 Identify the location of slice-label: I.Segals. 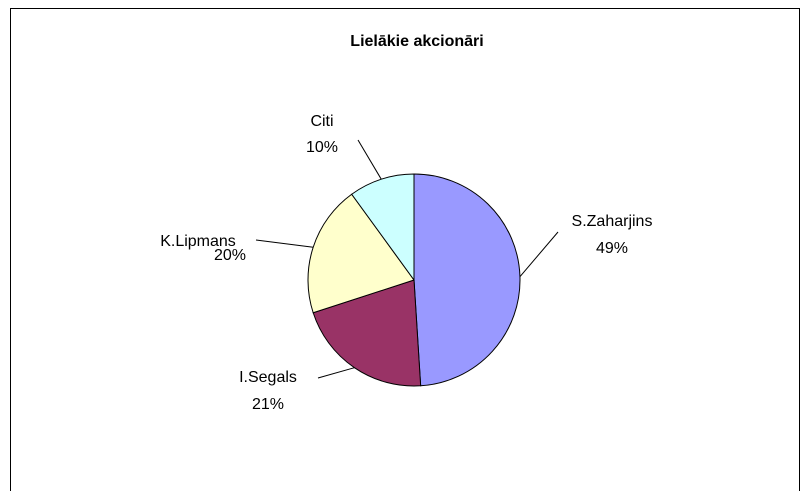
(268, 377).